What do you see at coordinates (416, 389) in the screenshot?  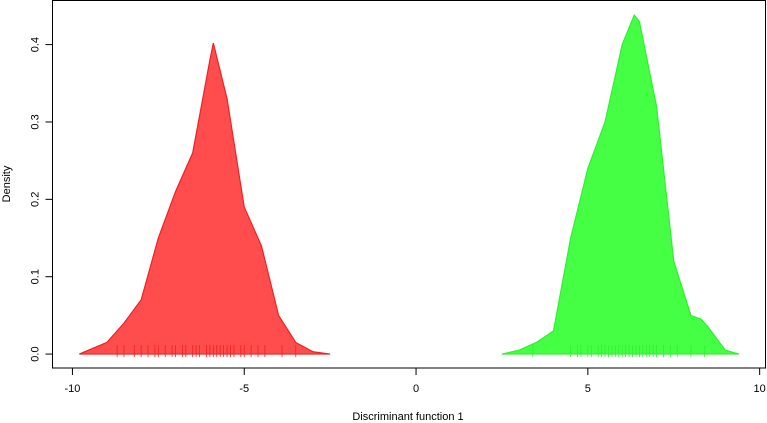 I see `x-tick-label: 0` at bounding box center [416, 389].